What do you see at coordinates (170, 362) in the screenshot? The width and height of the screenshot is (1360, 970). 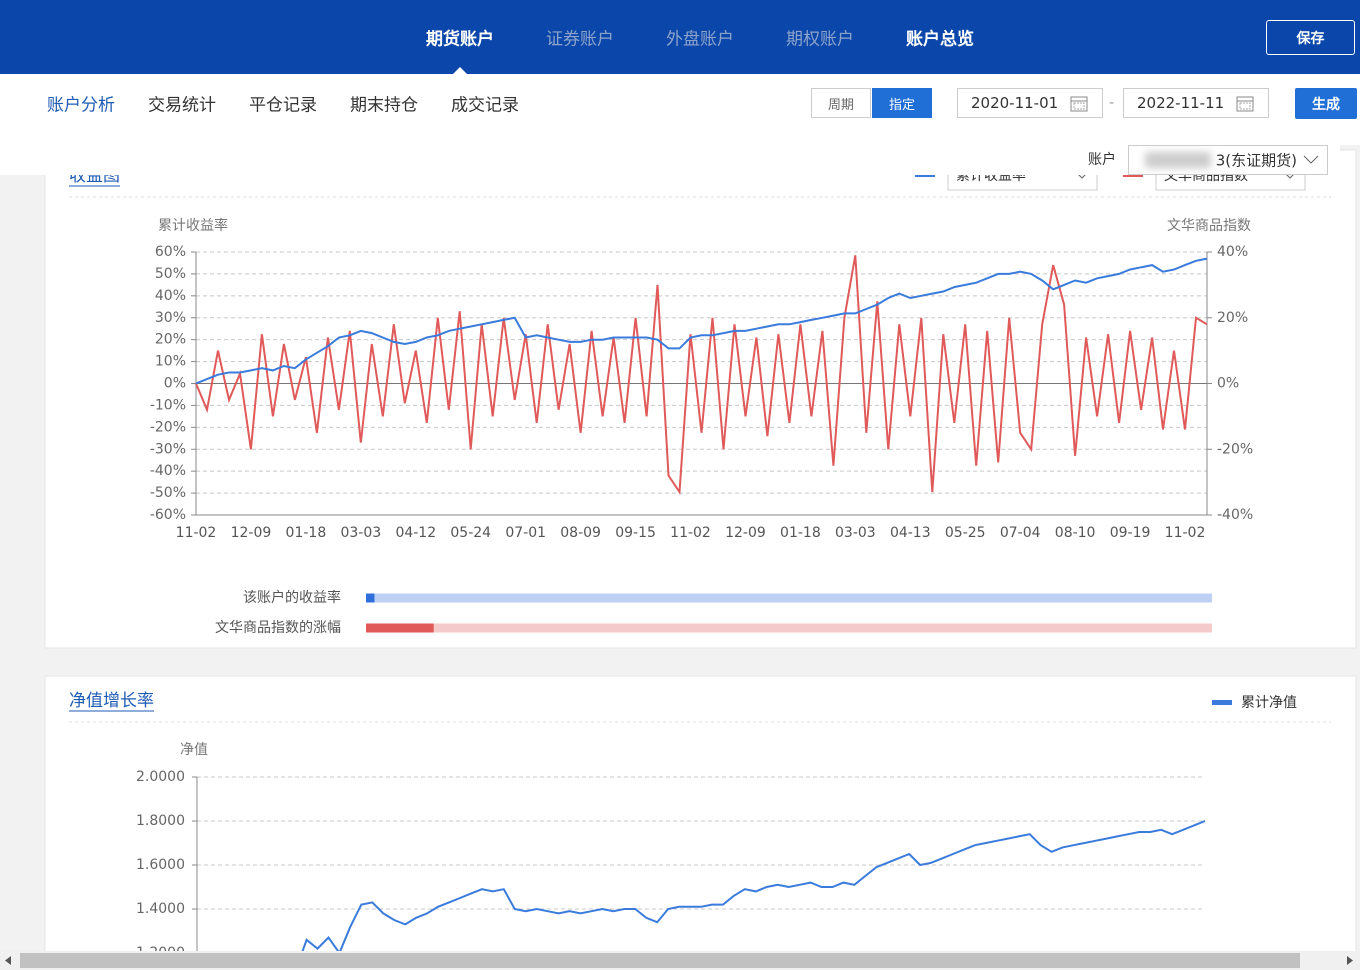 I see `y-tick-label: 10%` at bounding box center [170, 362].